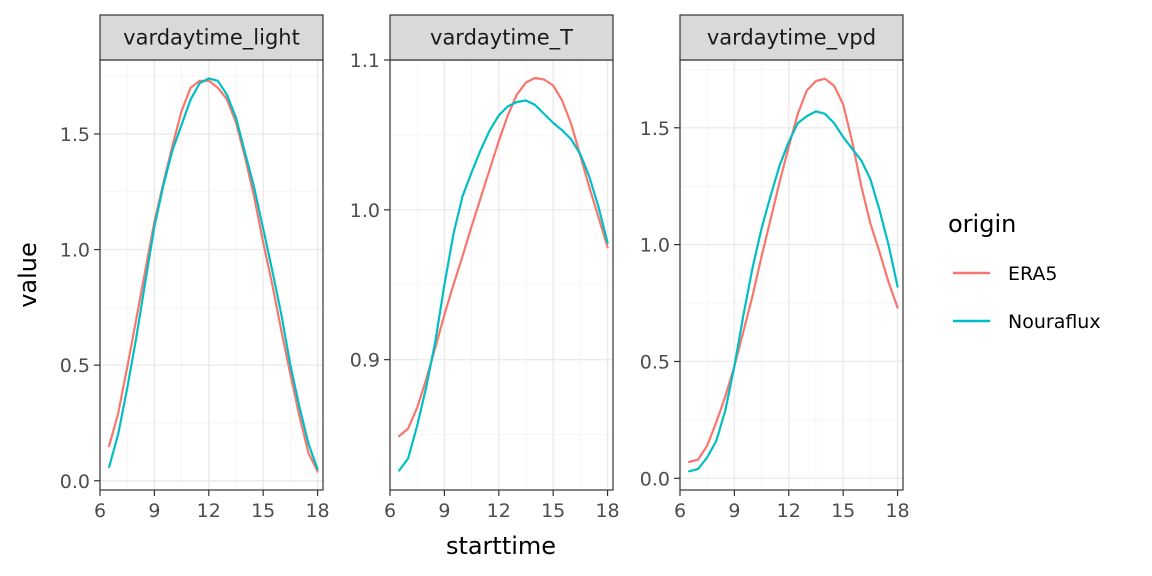  Describe the element at coordinates (28, 275) in the screenshot. I see `y-axis-title: value` at that location.